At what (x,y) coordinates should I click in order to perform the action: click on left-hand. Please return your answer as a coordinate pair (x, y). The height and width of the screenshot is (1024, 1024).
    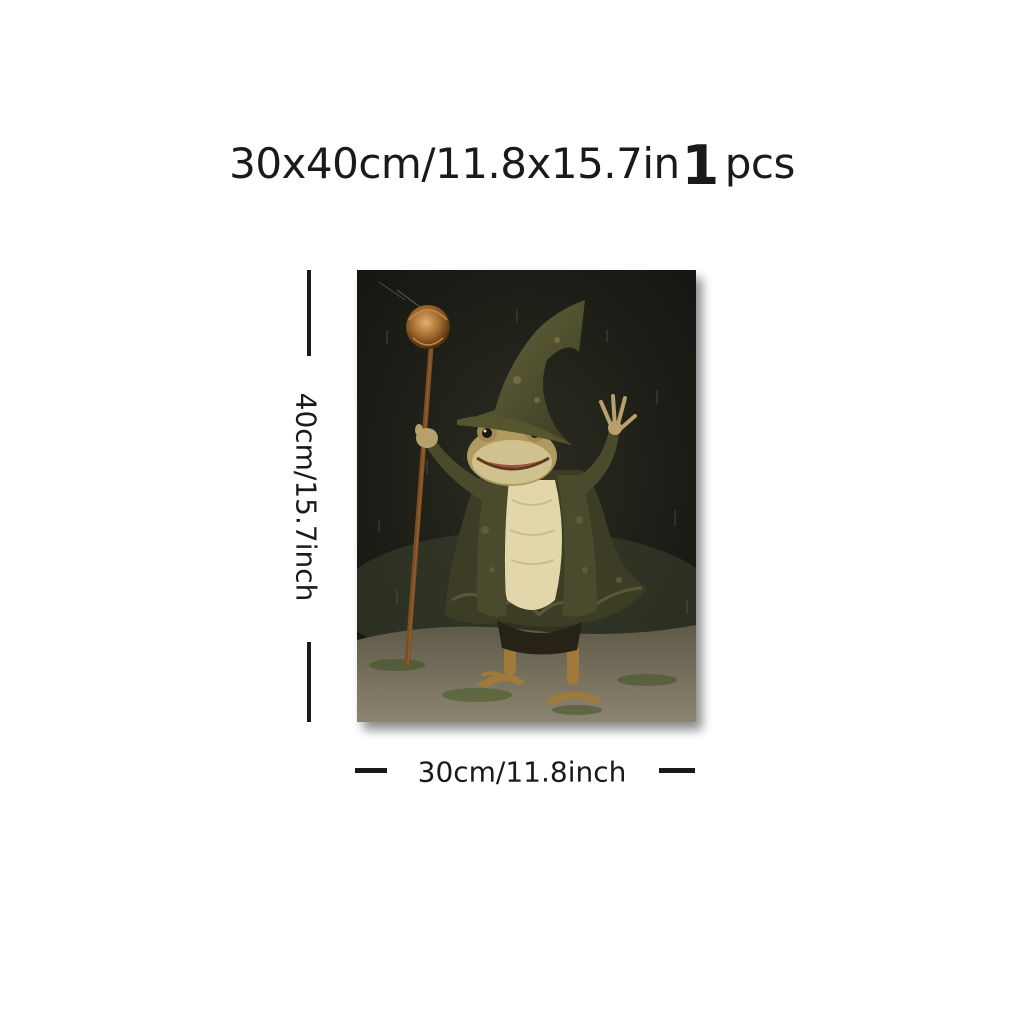
    Looking at the image, I should click on (426, 436).